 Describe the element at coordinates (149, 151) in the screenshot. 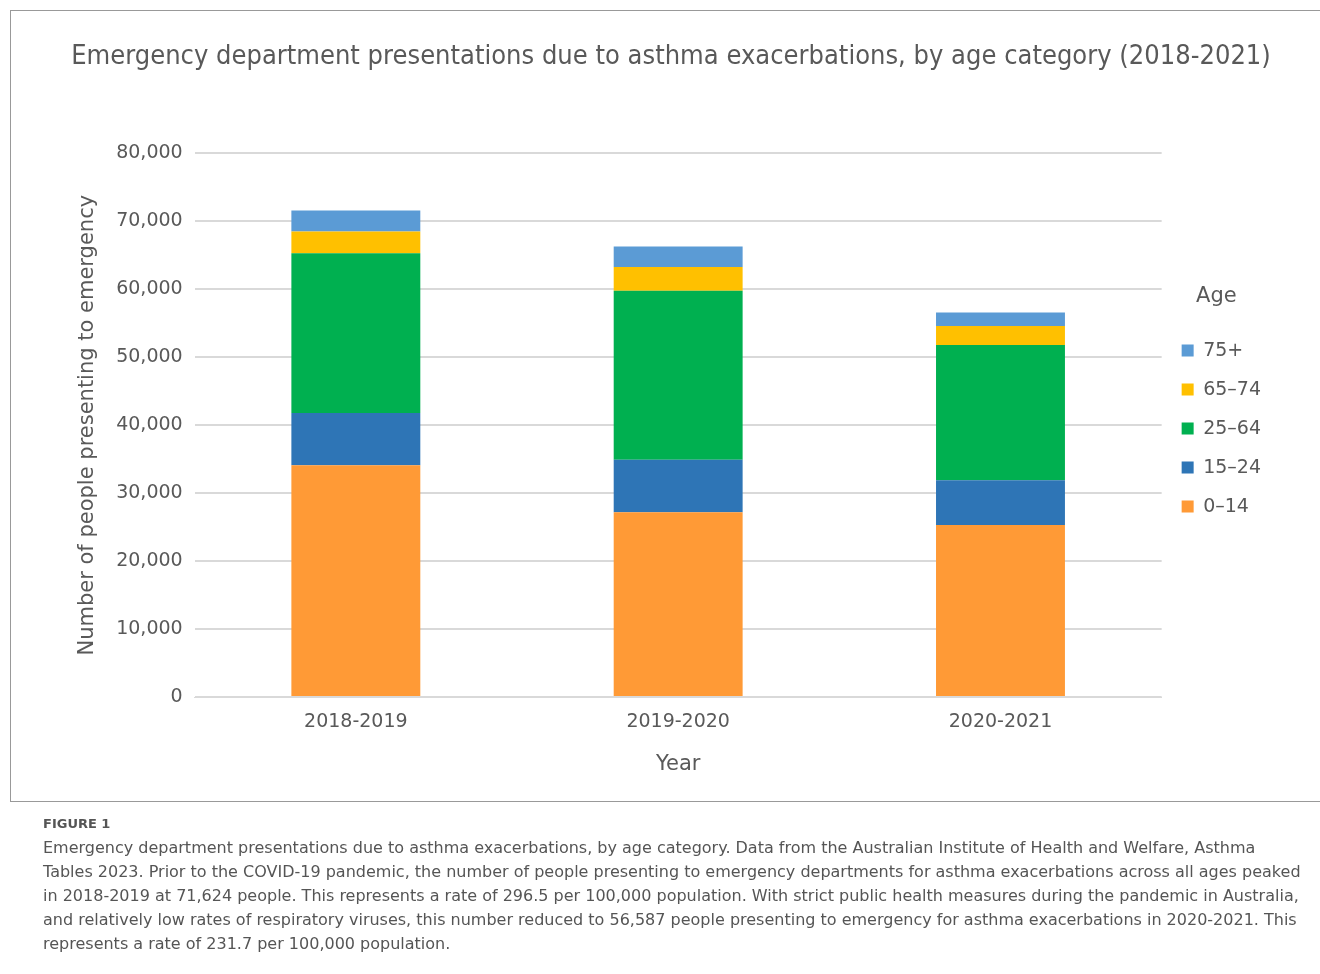

I see `y-tick-label: 80,000` at that location.